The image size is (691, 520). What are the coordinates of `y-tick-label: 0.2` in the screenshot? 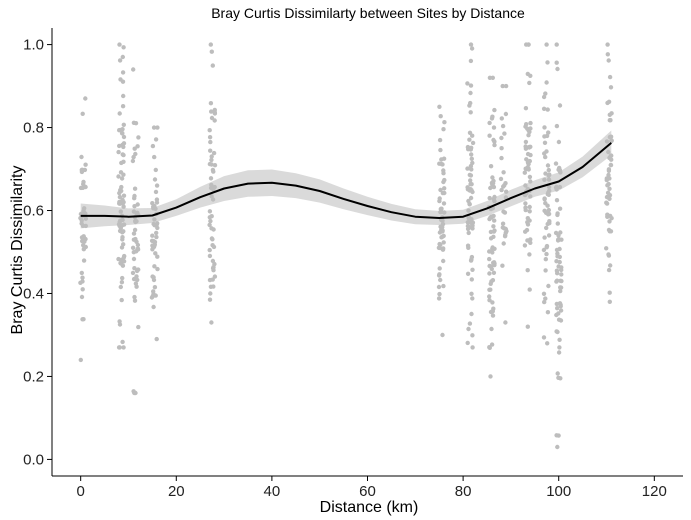 It's located at (33, 376).